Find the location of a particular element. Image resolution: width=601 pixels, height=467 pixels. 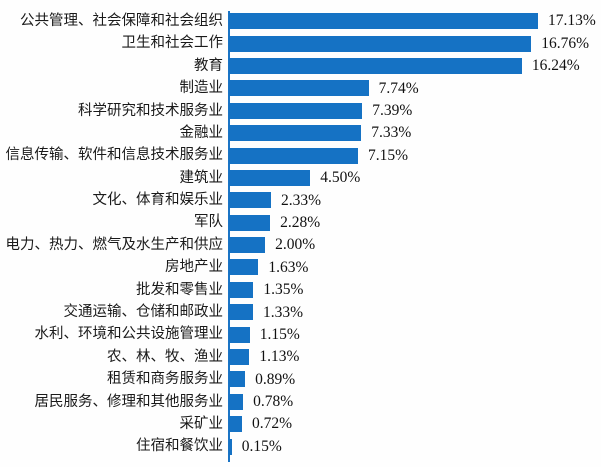

bar-row: 批发和零售业 1.35% is located at coordinates (300, 290).